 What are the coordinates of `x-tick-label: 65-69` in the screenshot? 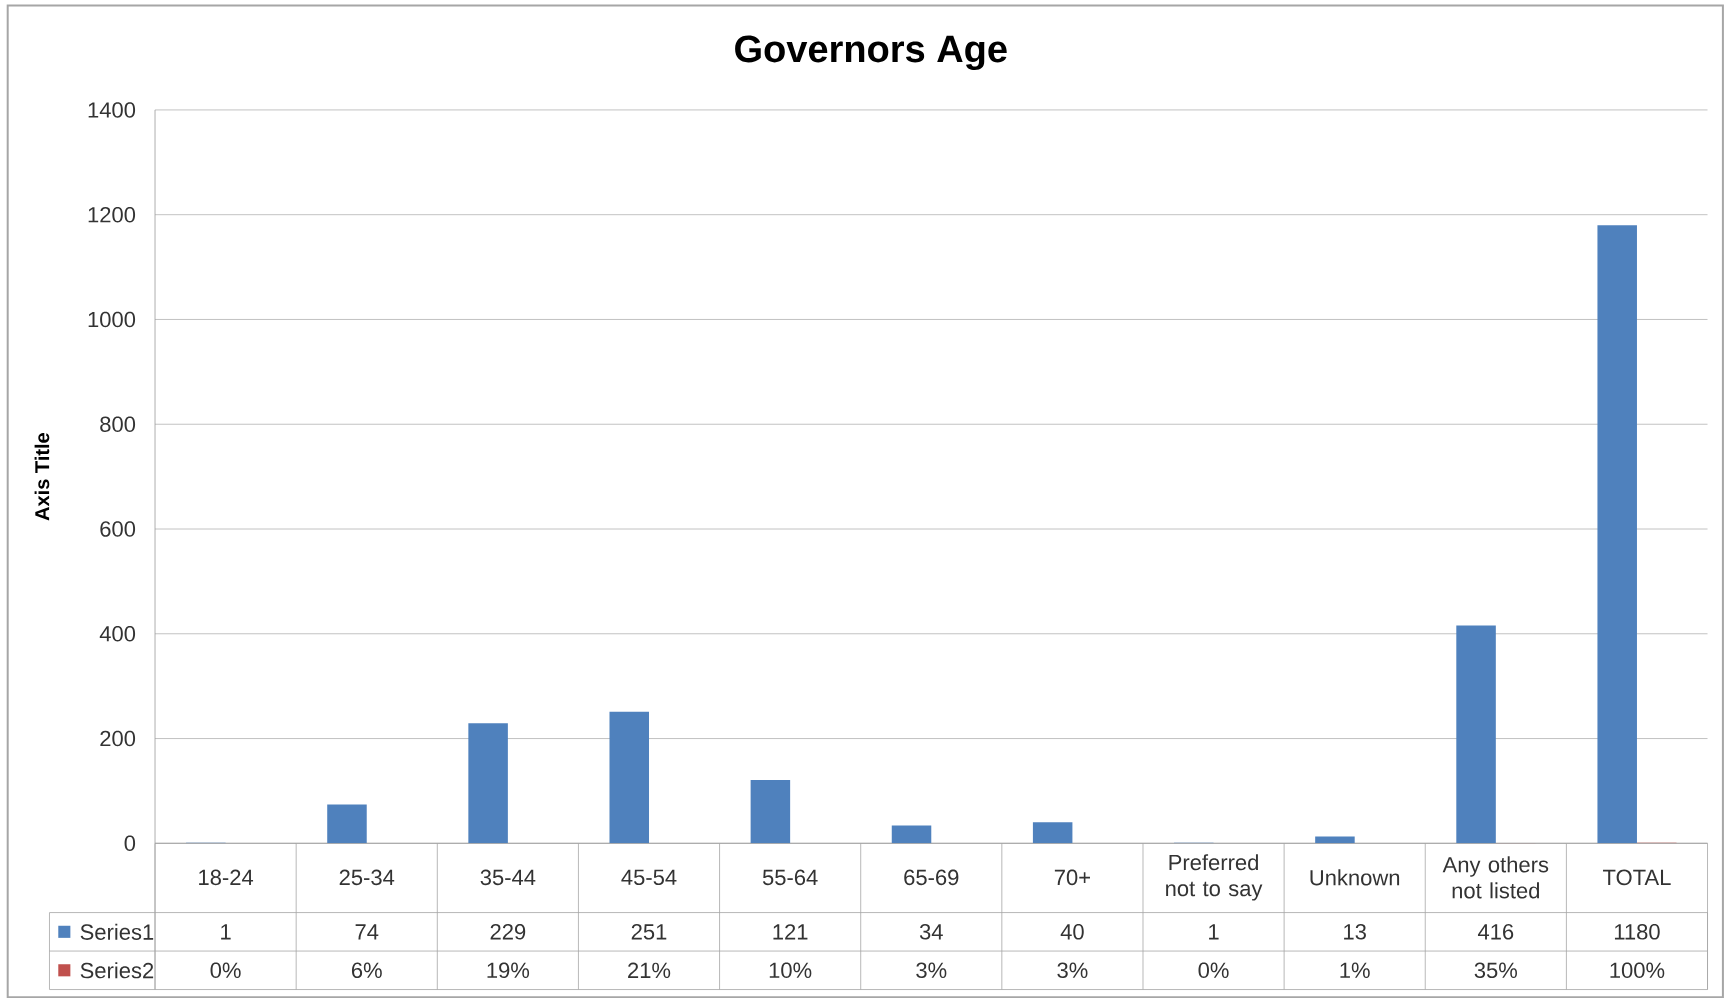 It's located at (931, 877).